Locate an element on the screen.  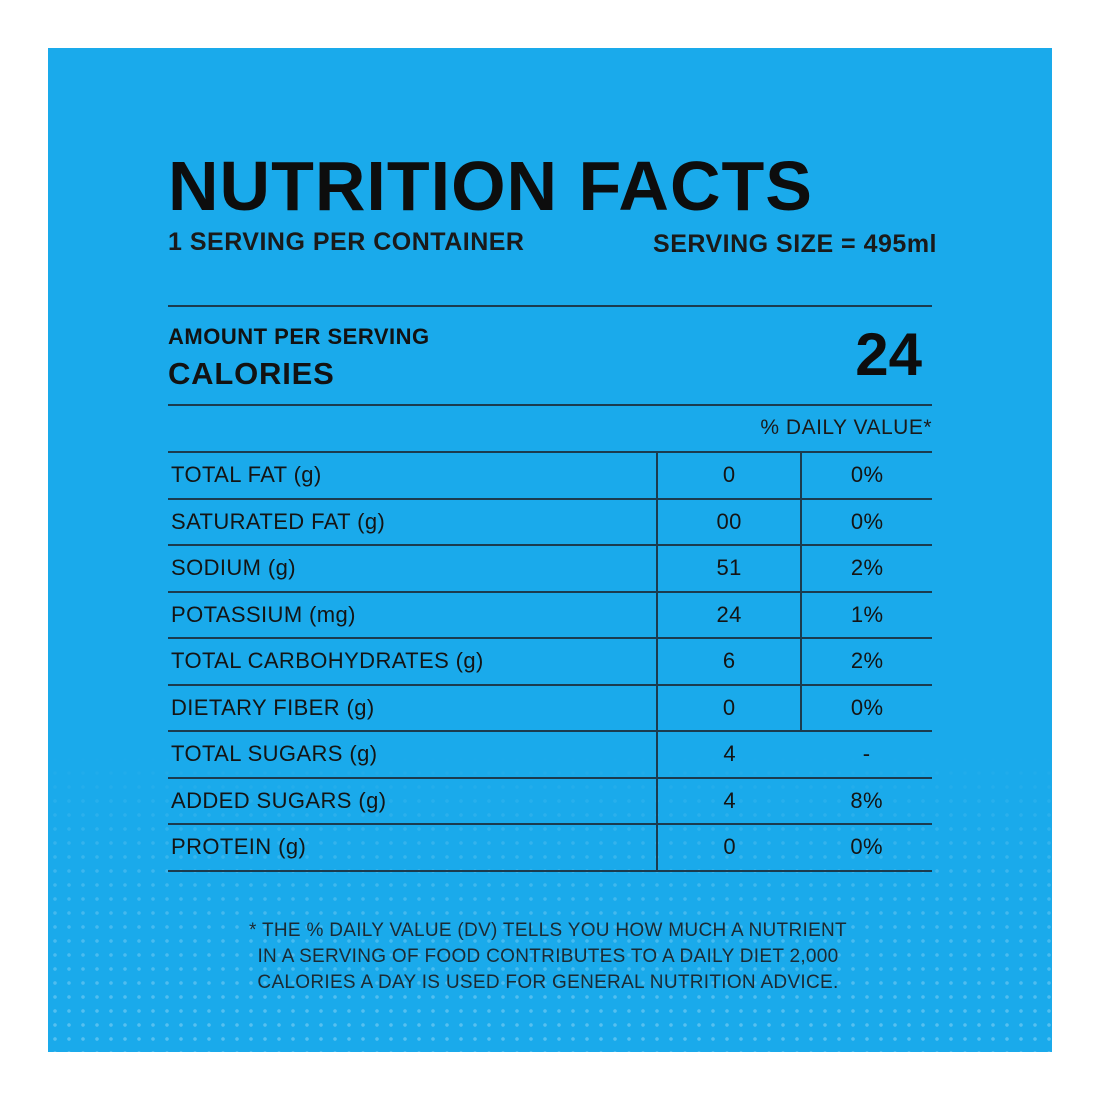
table-row: SODIUM (g) 51 2% is located at coordinates (550, 568).